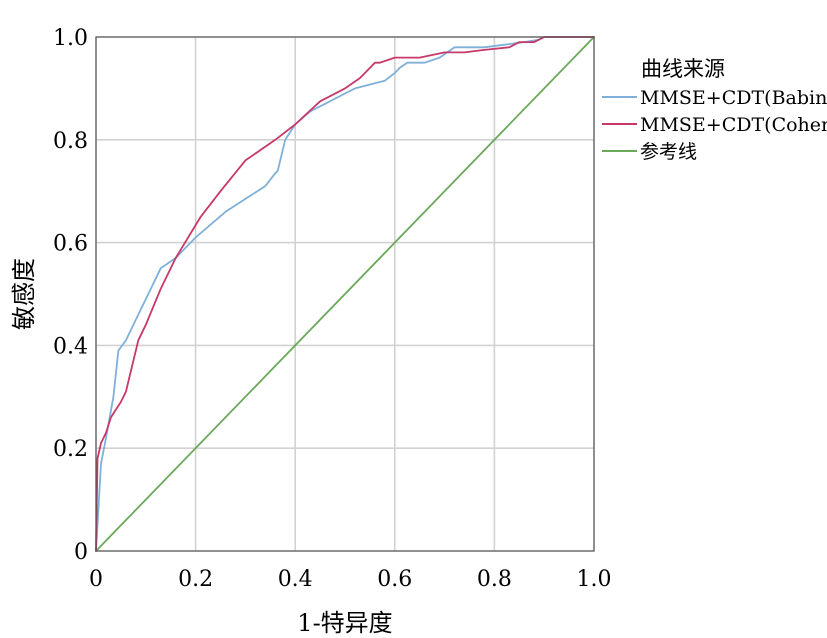 The width and height of the screenshot is (827, 638). What do you see at coordinates (96, 579) in the screenshot?
I see `x-tick-label: 0` at bounding box center [96, 579].